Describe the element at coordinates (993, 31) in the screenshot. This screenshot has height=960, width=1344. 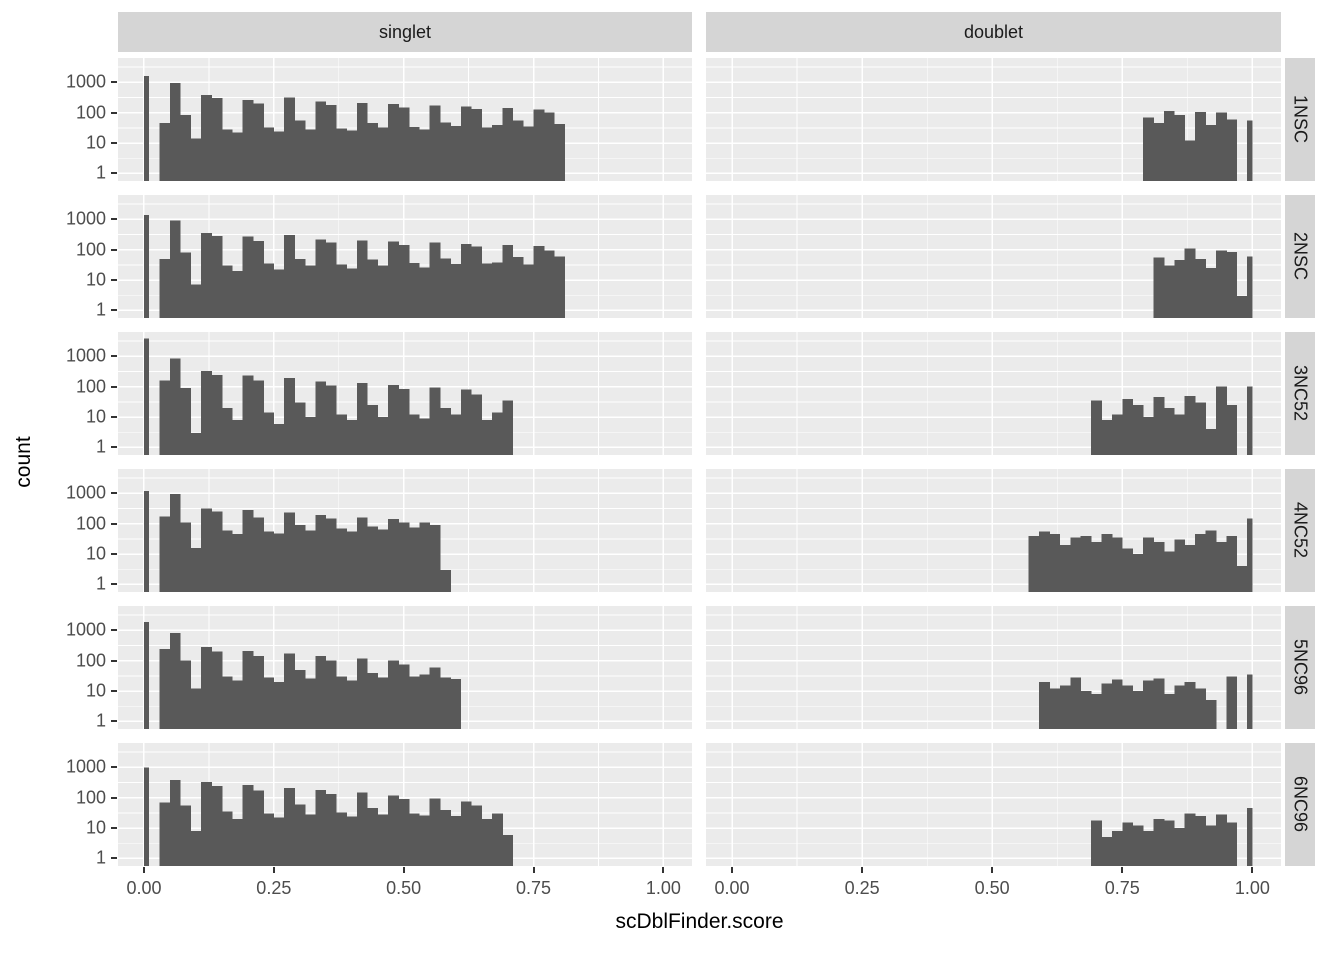
I see `facet-column-label: doublet` at that location.